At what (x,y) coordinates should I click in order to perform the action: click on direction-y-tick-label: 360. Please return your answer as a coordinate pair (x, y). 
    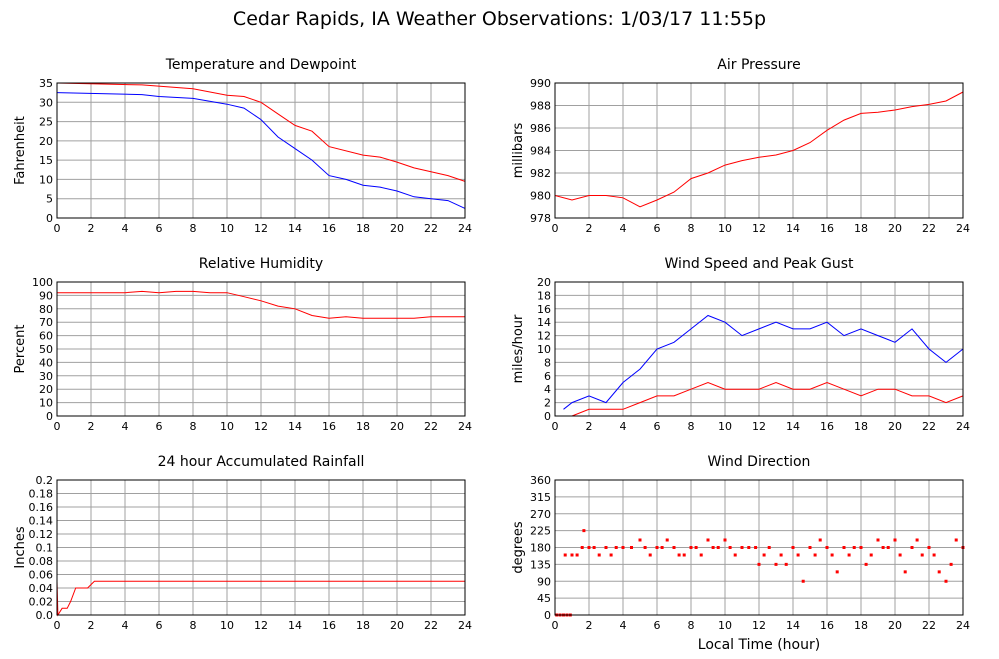
    Looking at the image, I should click on (540, 480).